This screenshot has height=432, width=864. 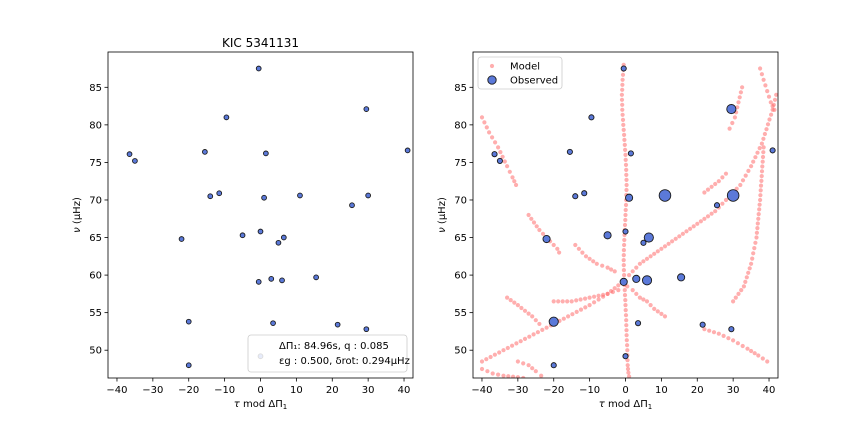 What do you see at coordinates (95, 238) in the screenshot?
I see `y-tick-label: 65` at bounding box center [95, 238].